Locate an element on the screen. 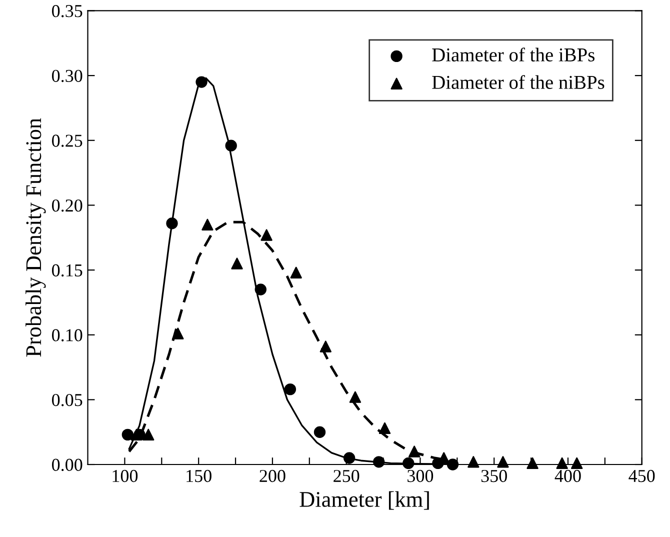  y-tick-label: 0.35 is located at coordinates (67, 11).